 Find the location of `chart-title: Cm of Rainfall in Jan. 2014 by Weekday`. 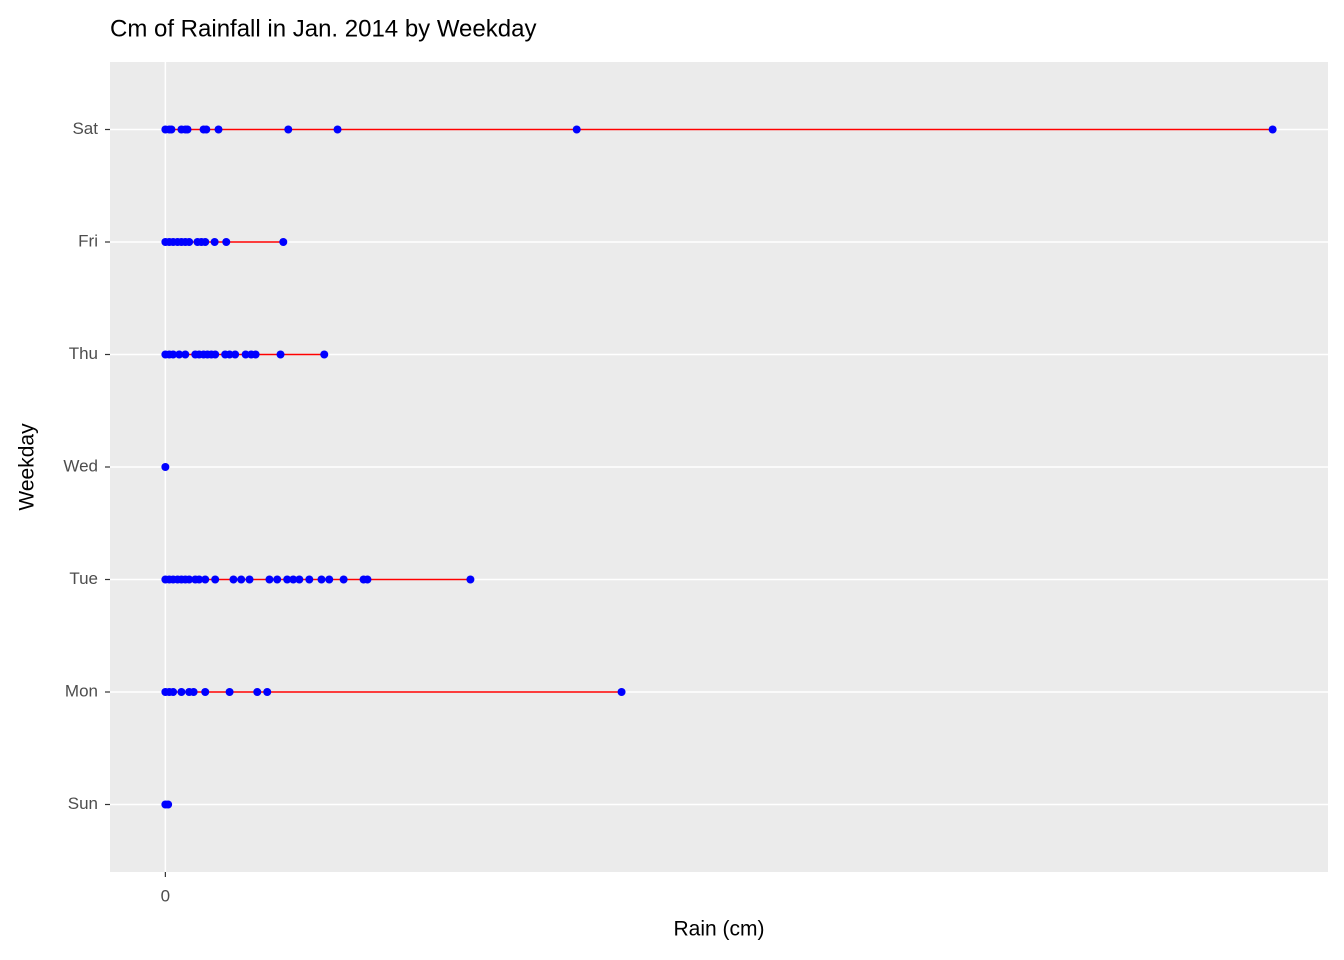

chart-title: Cm of Rainfall in Jan. 2014 by Weekday is located at coordinates (323, 28).